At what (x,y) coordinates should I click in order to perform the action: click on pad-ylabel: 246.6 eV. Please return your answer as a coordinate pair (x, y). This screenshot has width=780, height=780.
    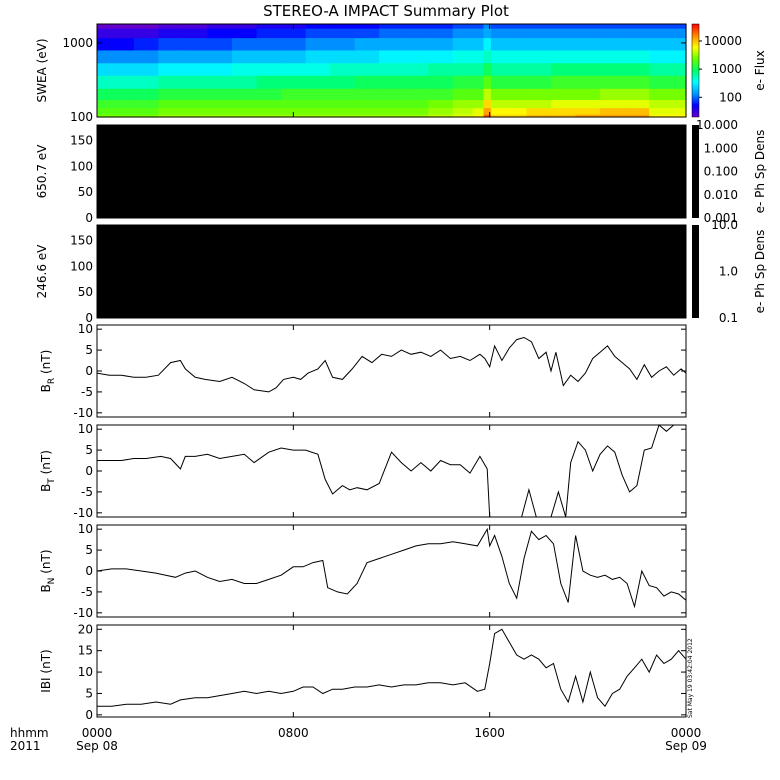
    Looking at the image, I should click on (42, 271).